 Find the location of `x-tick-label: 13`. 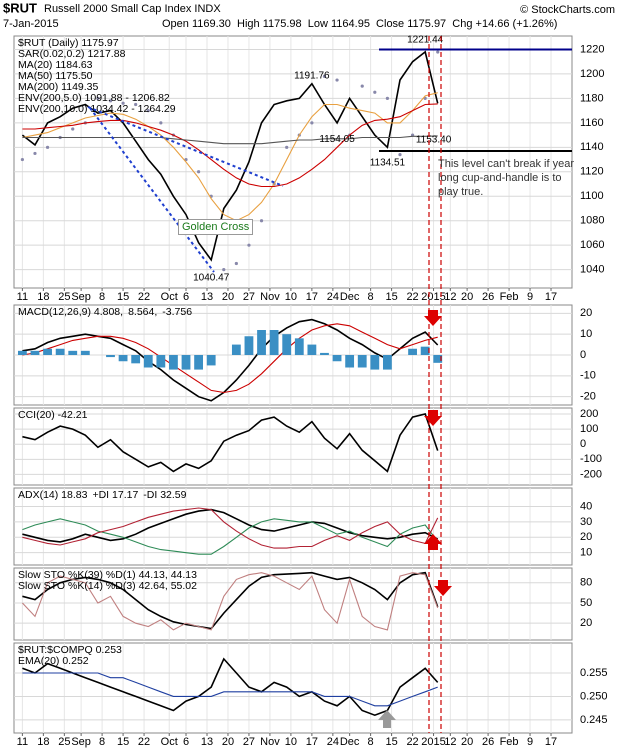

x-tick-label: 13 is located at coordinates (207, 297).